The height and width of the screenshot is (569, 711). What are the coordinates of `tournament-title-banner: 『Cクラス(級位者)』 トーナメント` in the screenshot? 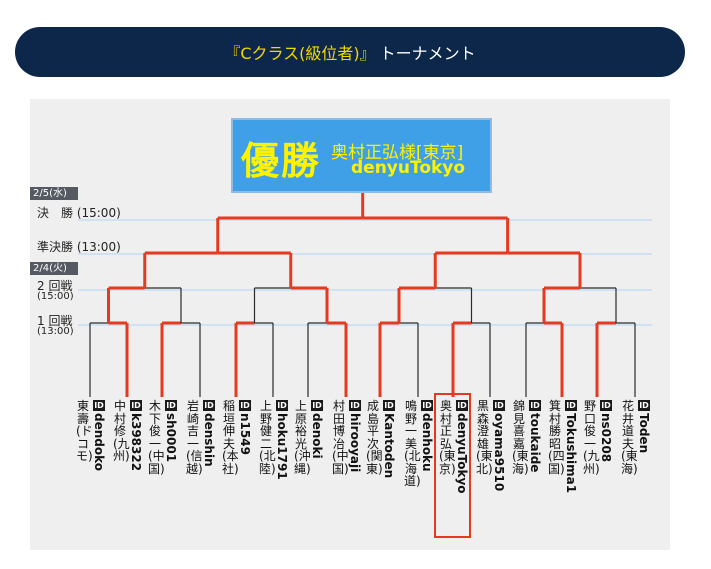 It's located at (350, 52).